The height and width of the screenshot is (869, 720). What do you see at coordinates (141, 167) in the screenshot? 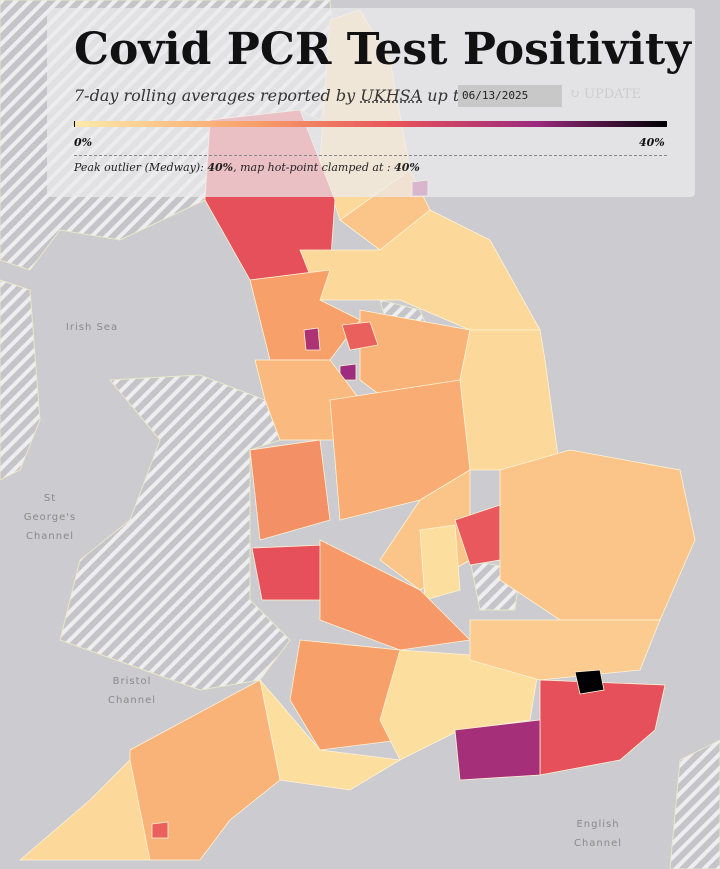
I see `note-text: Peak outlier (Medway):` at bounding box center [141, 167].